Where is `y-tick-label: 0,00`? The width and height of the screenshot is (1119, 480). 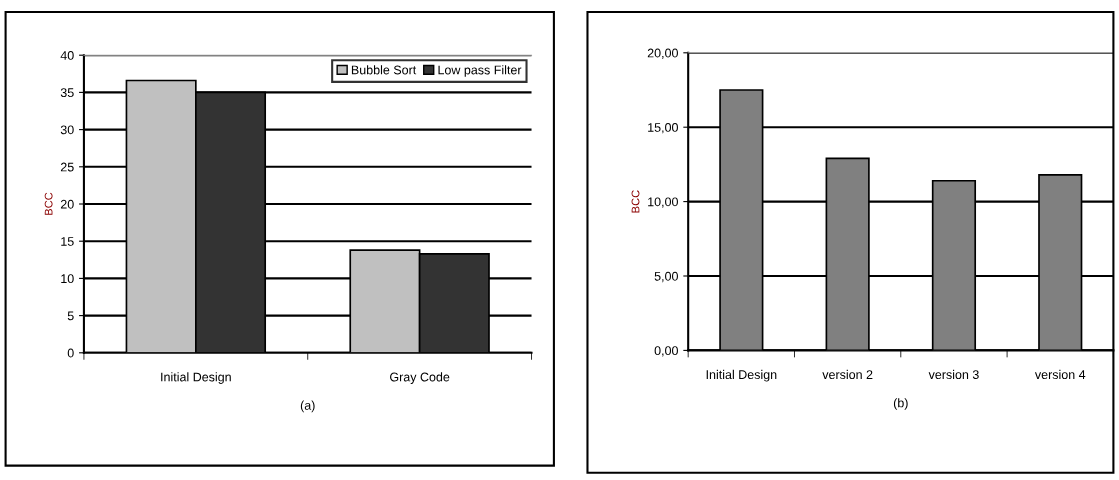 y-tick-label: 0,00 is located at coordinates (666, 351).